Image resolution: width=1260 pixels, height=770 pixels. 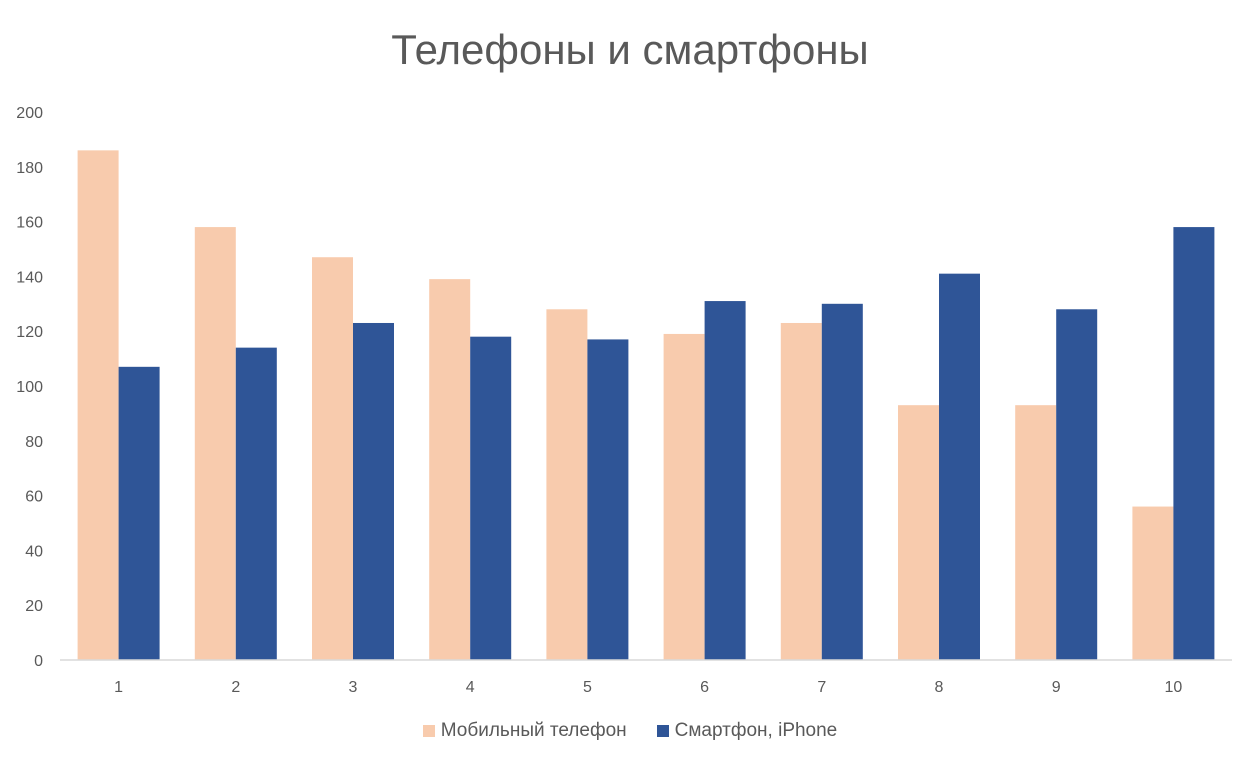 What do you see at coordinates (118, 687) in the screenshot?
I see `x-tick-label: 1` at bounding box center [118, 687].